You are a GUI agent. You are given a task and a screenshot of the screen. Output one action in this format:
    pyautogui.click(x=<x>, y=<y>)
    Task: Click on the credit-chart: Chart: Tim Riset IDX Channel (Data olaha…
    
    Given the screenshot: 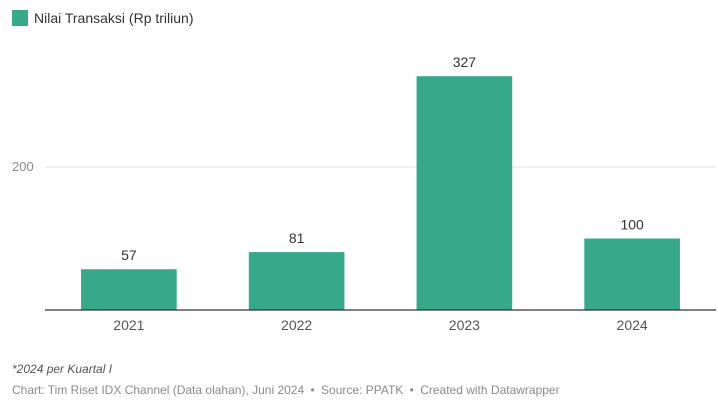 What is the action you would take?
    pyautogui.click(x=158, y=390)
    